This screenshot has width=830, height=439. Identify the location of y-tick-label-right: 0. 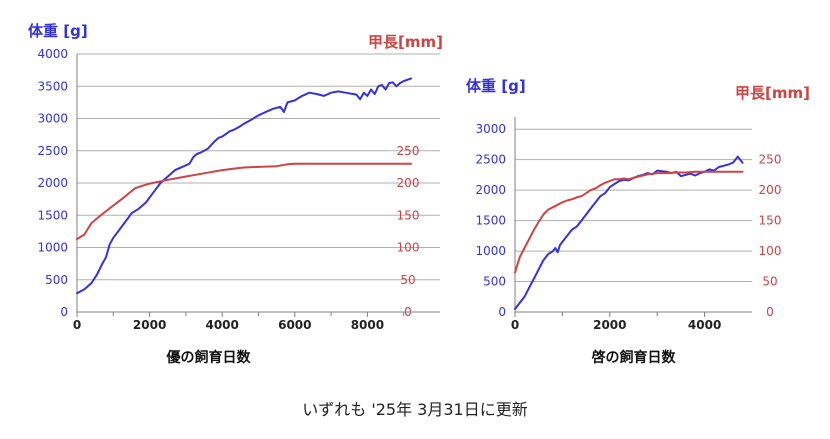
(770, 312).